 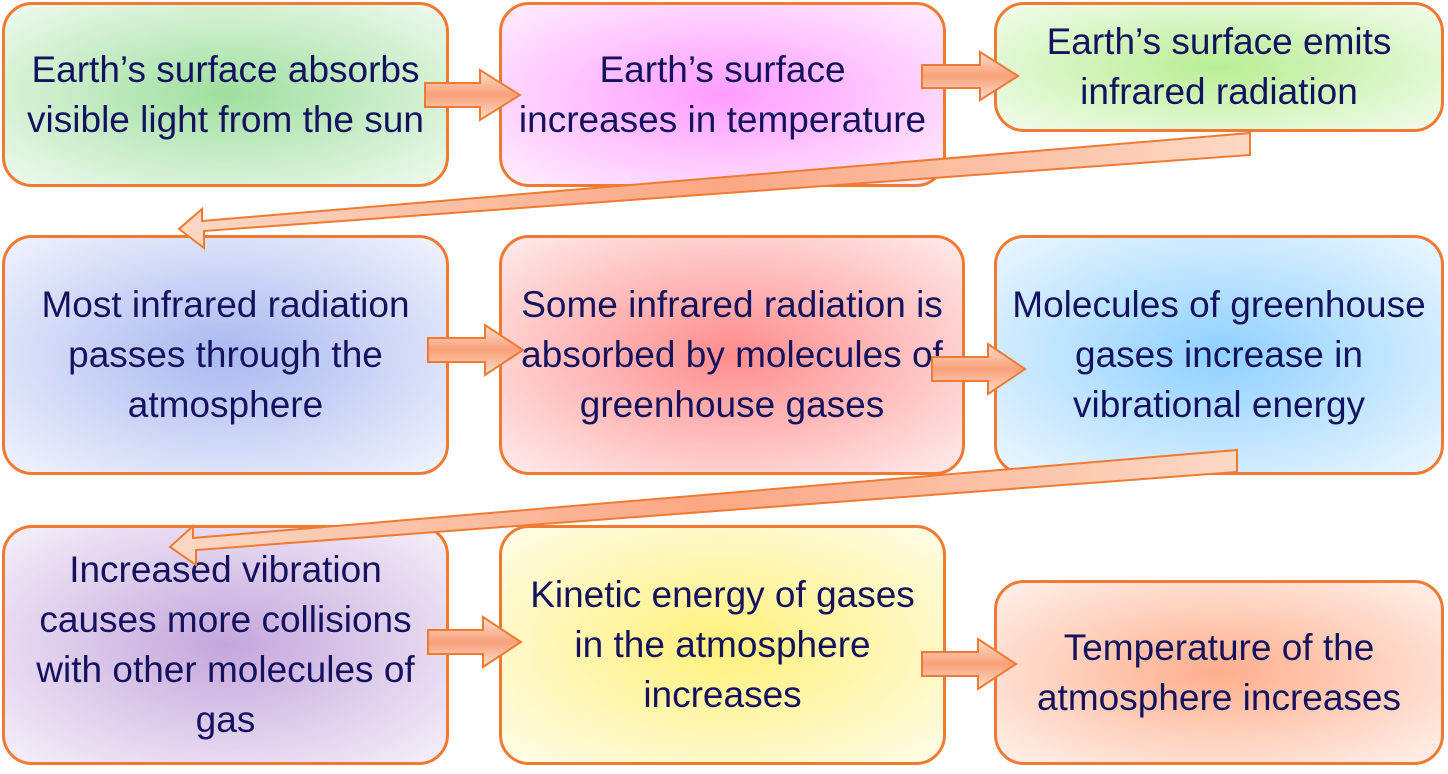 I want to click on step-text: Temperature of the atmosphere increases, so click(x=1219, y=672).